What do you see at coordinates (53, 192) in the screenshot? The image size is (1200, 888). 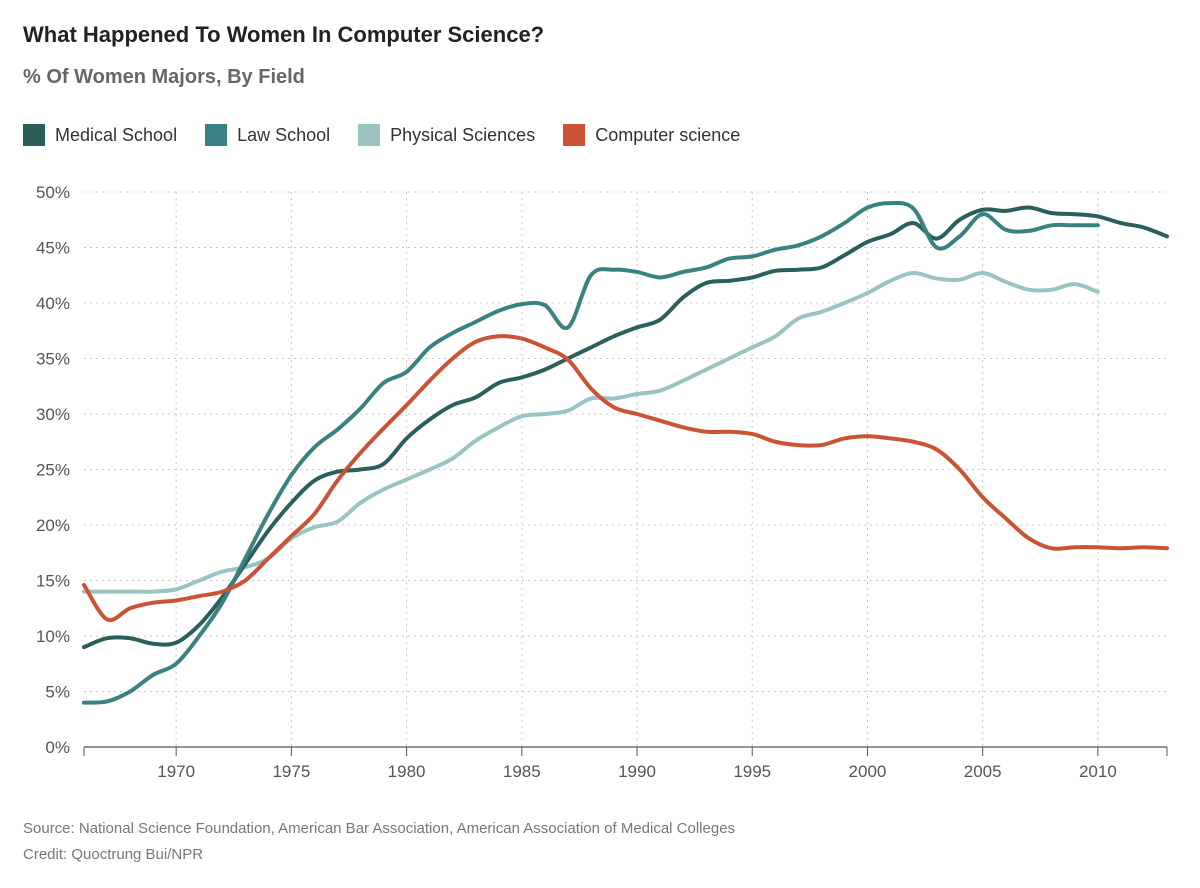 I see `y-tick-label: 50%` at bounding box center [53, 192].